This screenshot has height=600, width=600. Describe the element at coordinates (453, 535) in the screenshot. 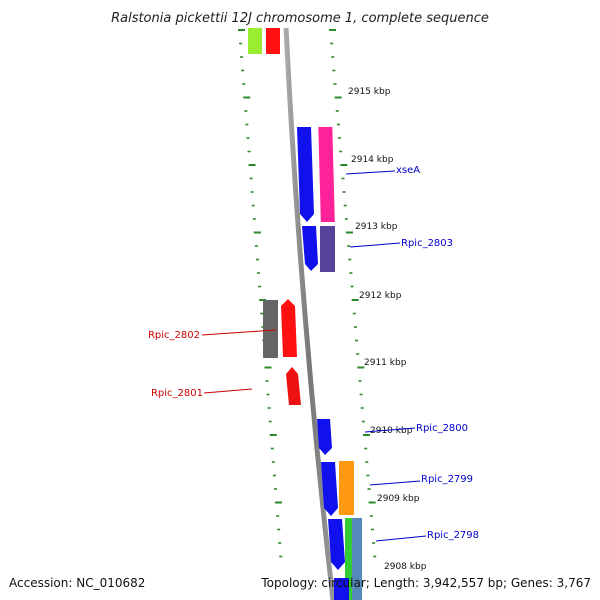

I see `gene-label-rpic-2798: Rpic_2798` at that location.